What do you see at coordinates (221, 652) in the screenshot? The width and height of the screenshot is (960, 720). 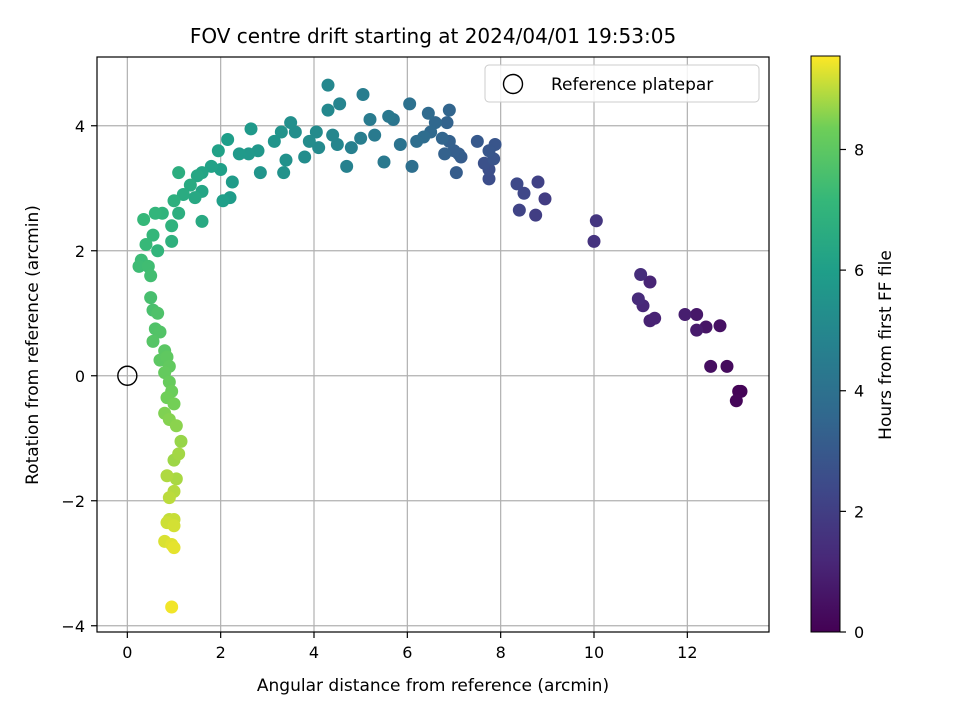 I see `x-tick-label: 2` at bounding box center [221, 652].